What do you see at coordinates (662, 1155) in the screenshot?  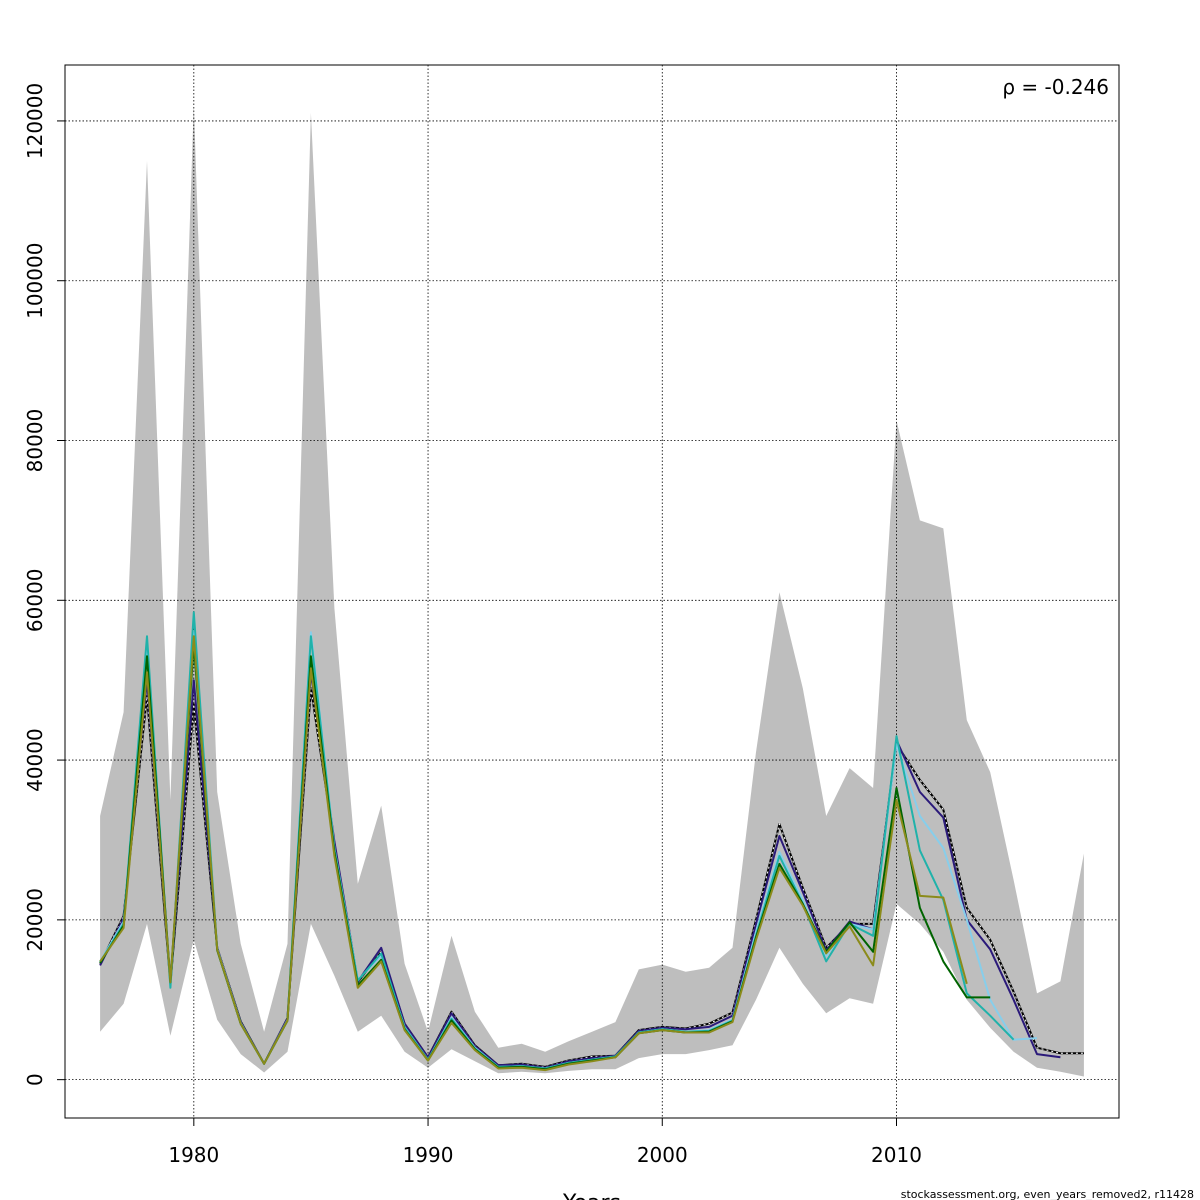 I see `x-tick-label: 2000` at bounding box center [662, 1155].